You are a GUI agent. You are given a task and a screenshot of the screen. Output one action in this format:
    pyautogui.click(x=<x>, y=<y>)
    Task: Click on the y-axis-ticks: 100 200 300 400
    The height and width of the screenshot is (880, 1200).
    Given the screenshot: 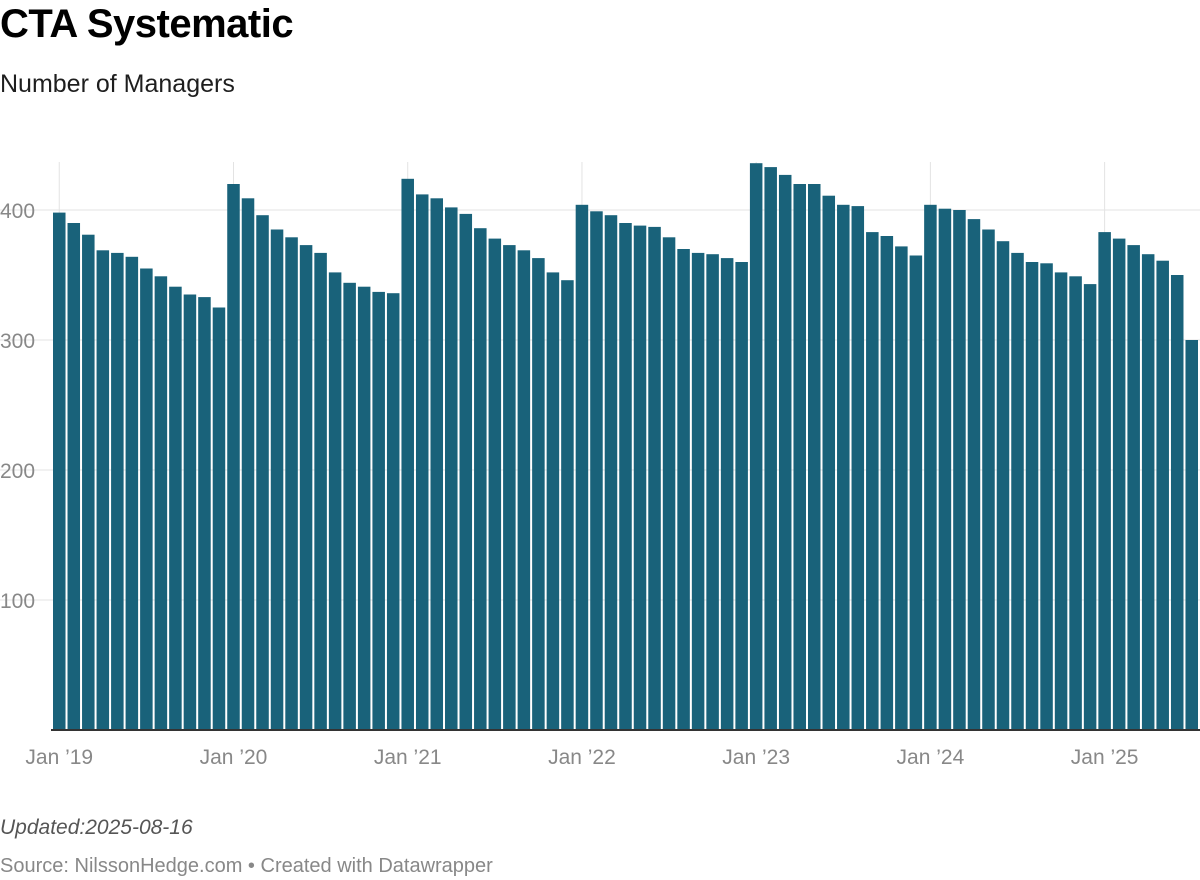 What is the action you would take?
    pyautogui.click(x=17, y=406)
    